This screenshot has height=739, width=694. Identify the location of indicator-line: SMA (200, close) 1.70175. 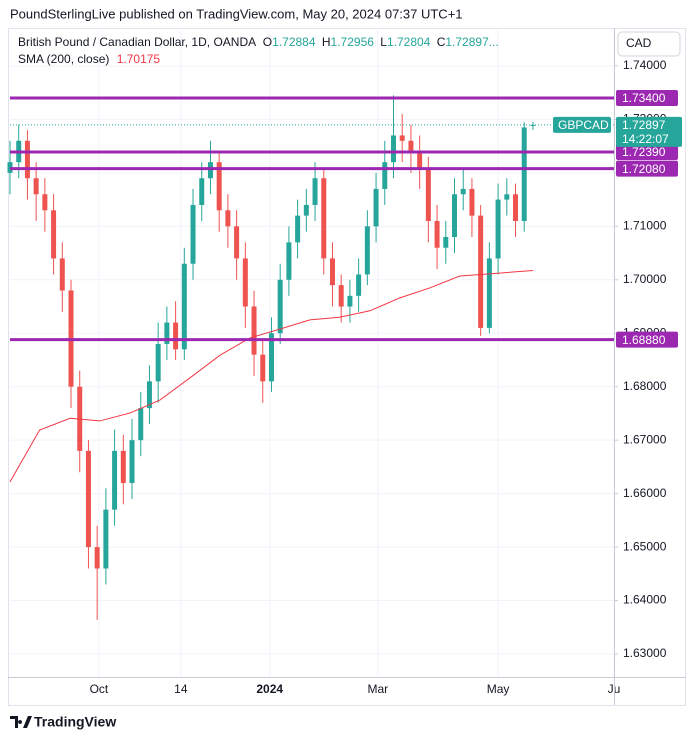
(89, 59).